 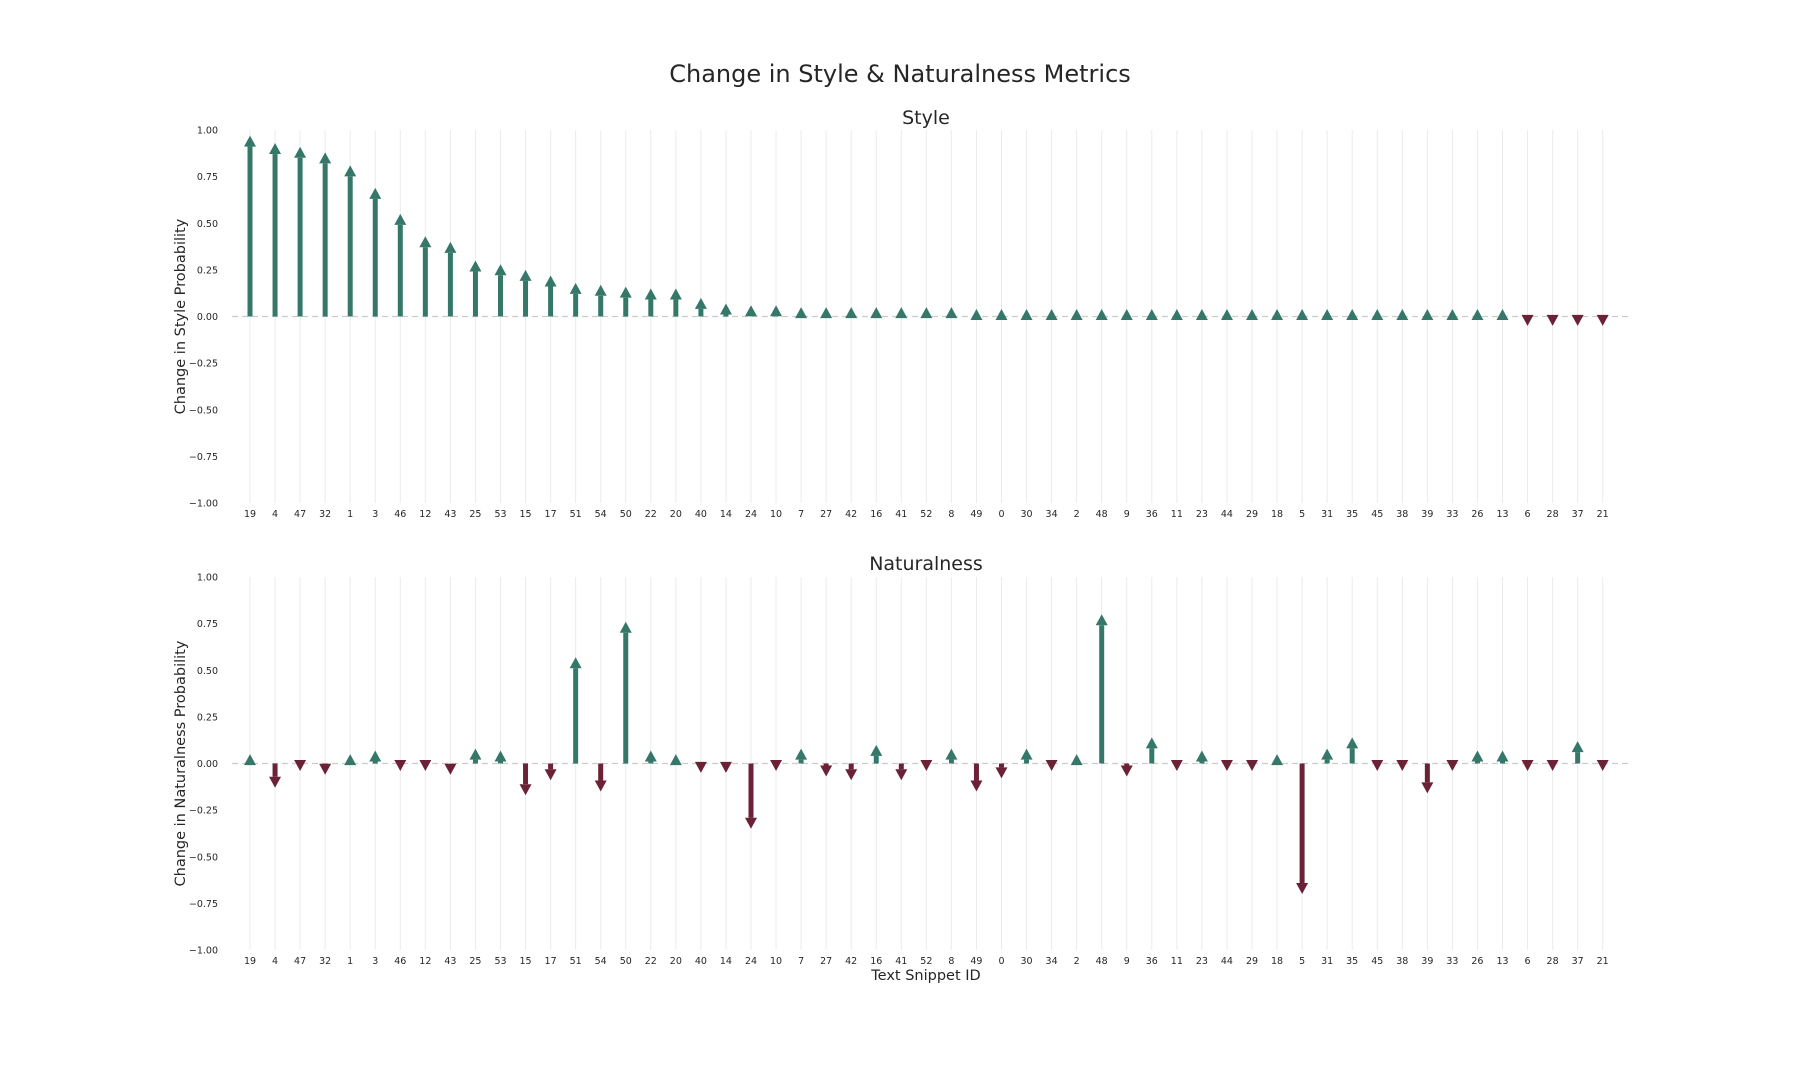 I want to click on x-tick-label: 36, so click(x=1152, y=514).